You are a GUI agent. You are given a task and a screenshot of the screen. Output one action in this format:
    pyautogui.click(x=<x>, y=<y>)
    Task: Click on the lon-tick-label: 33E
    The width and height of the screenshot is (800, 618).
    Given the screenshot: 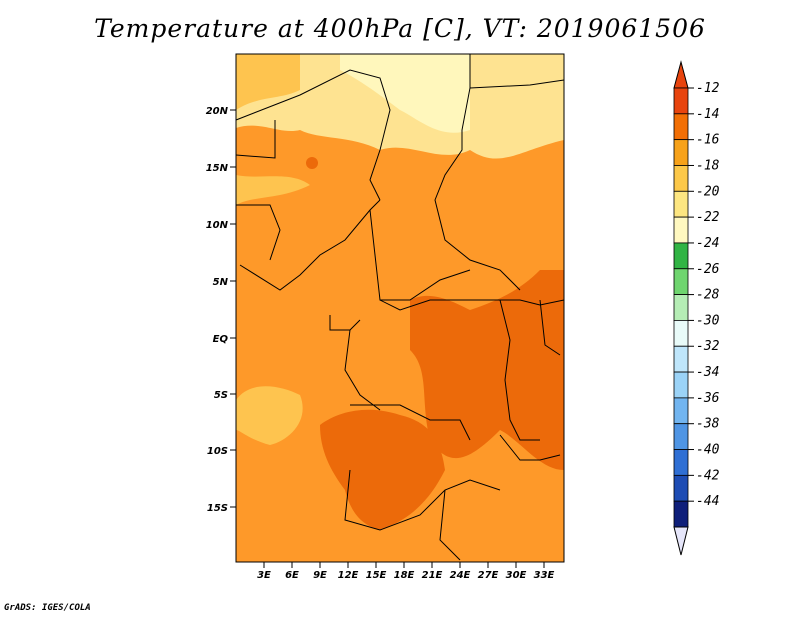 What is the action you would take?
    pyautogui.click(x=544, y=575)
    